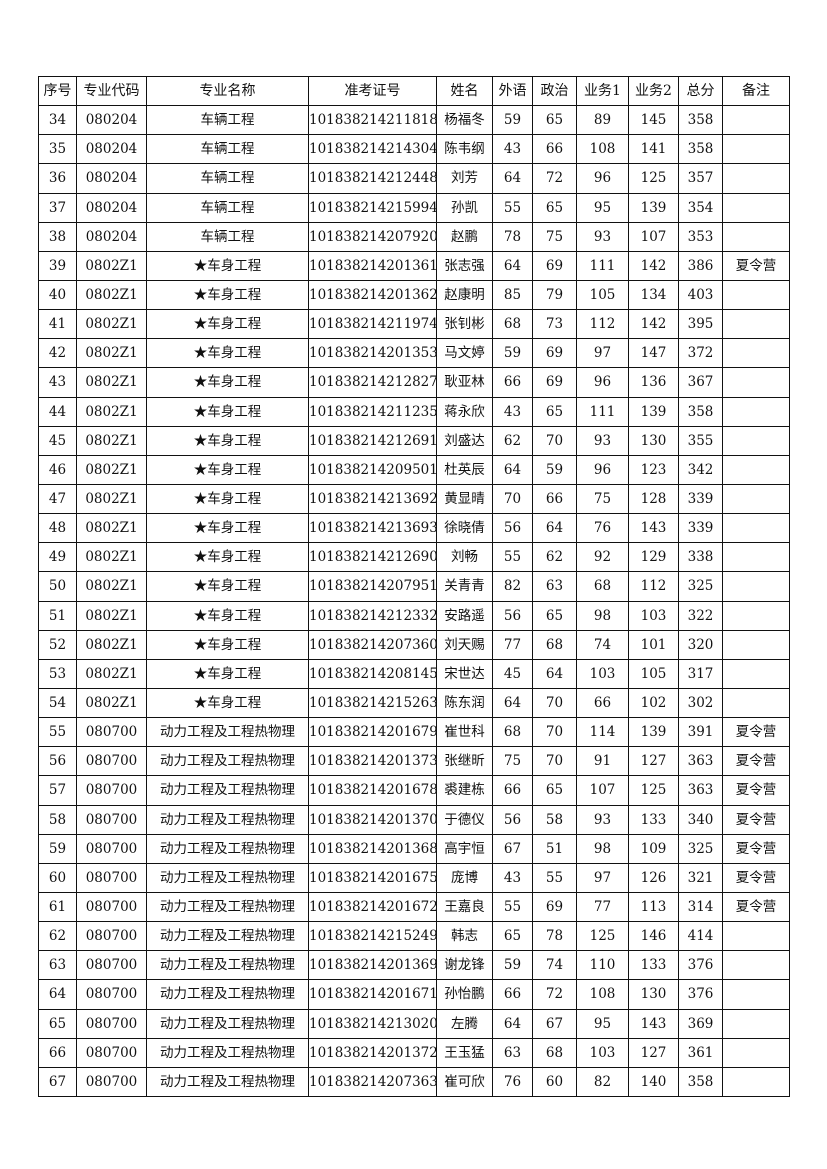  What do you see at coordinates (464, 440) in the screenshot?
I see `cell-name: 刘盛达` at bounding box center [464, 440].